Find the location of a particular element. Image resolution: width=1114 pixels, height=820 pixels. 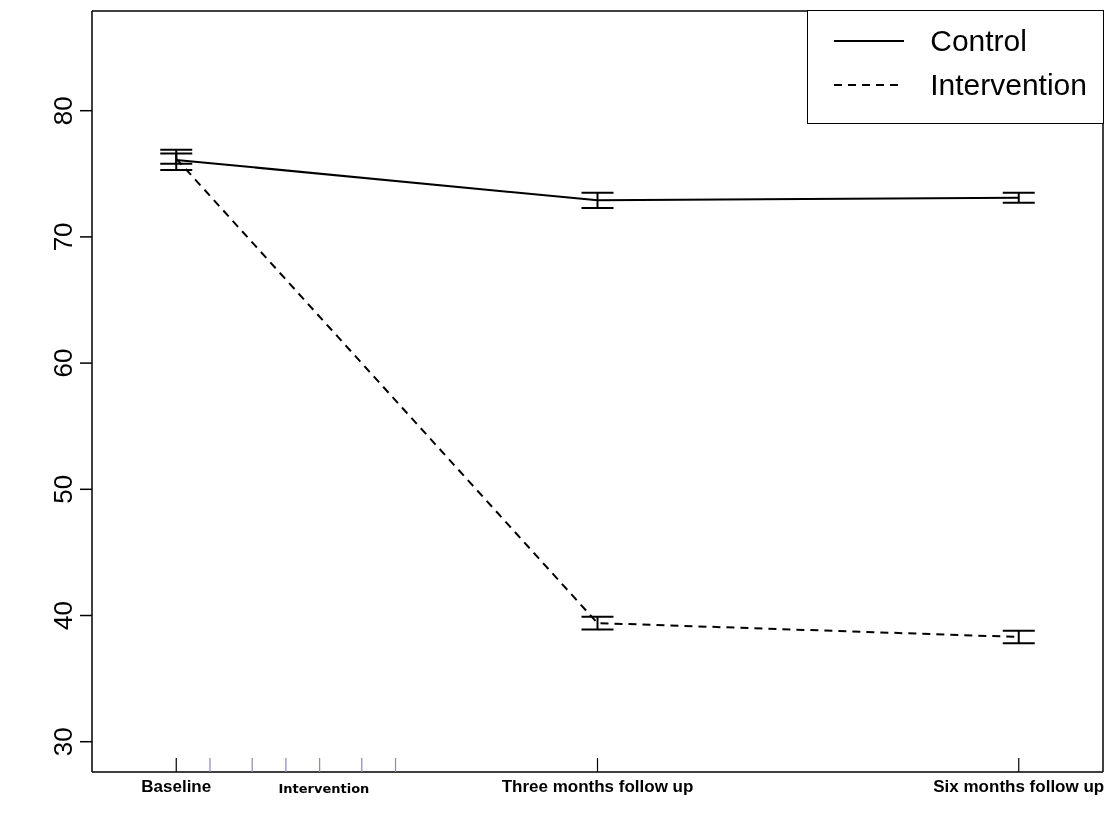

legend-label: Intervention is located at coordinates (1008, 85).